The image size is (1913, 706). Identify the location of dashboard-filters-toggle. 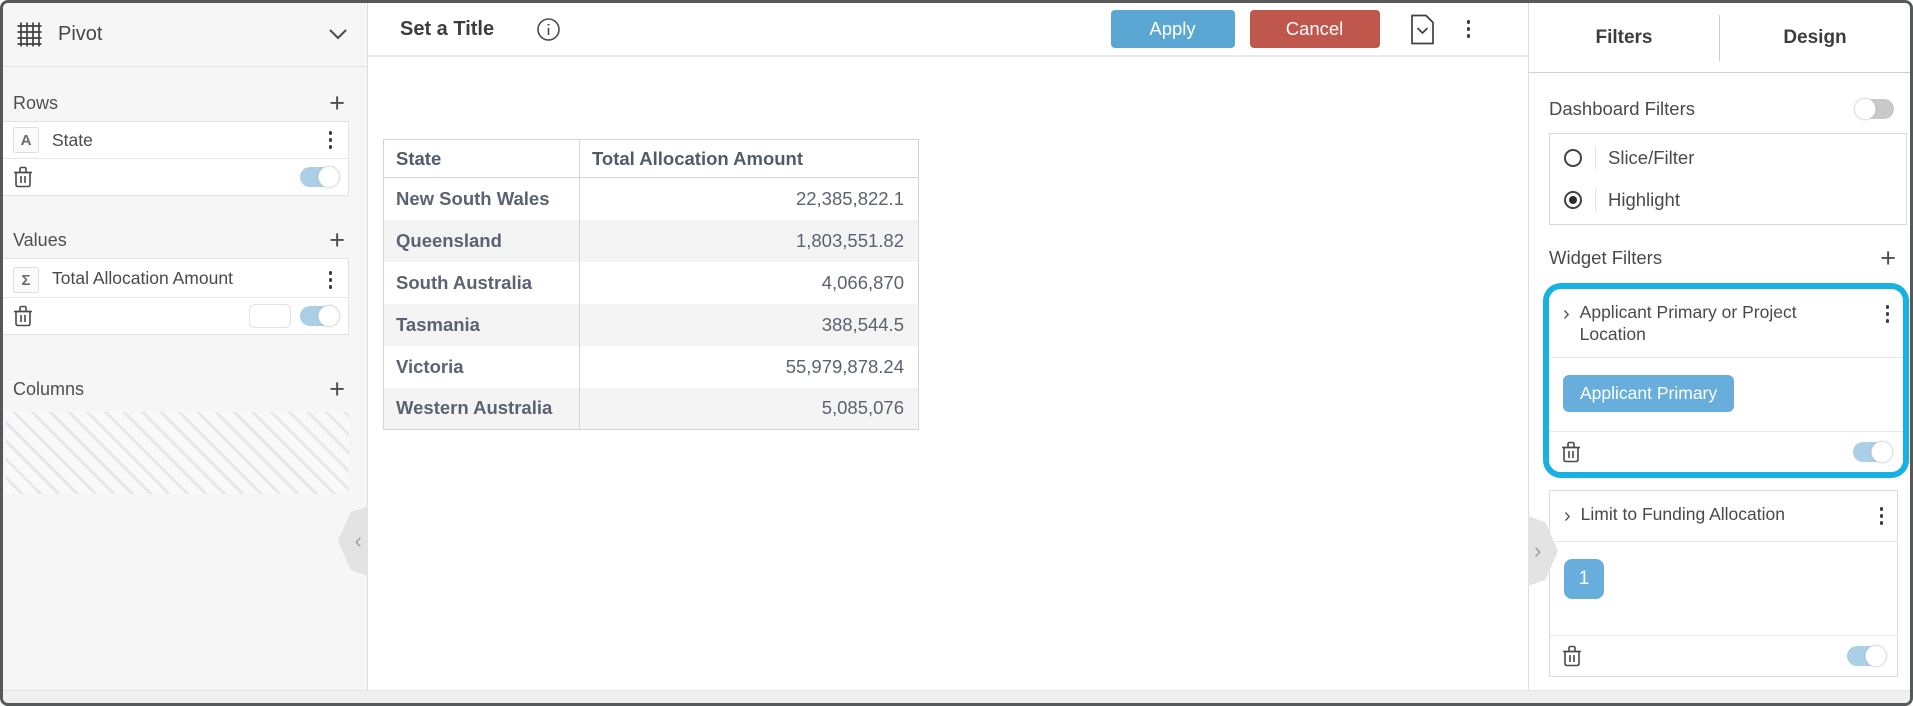
(1874, 109).